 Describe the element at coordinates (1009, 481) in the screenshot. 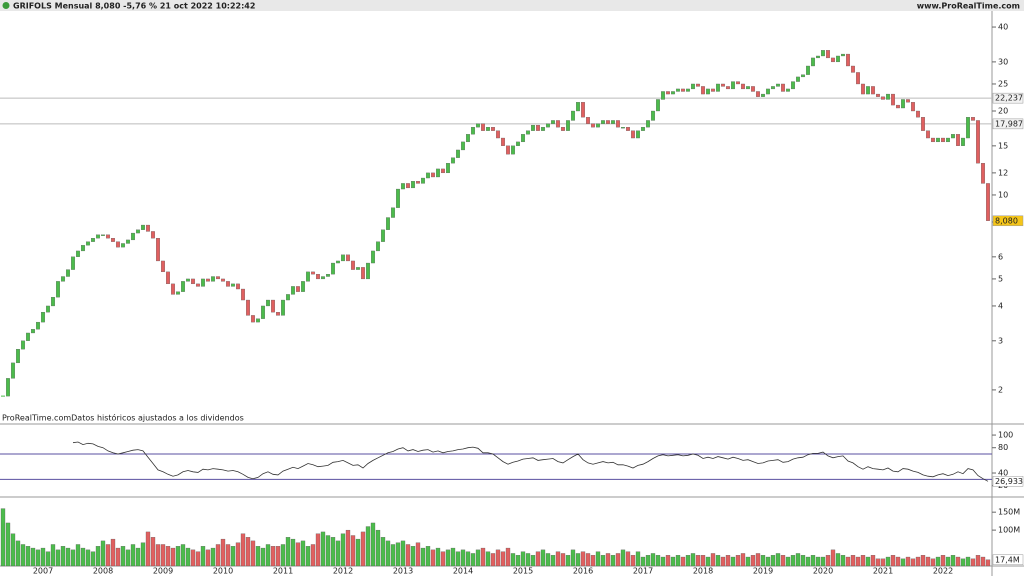

I see `last-rsi-label: 26,933` at that location.